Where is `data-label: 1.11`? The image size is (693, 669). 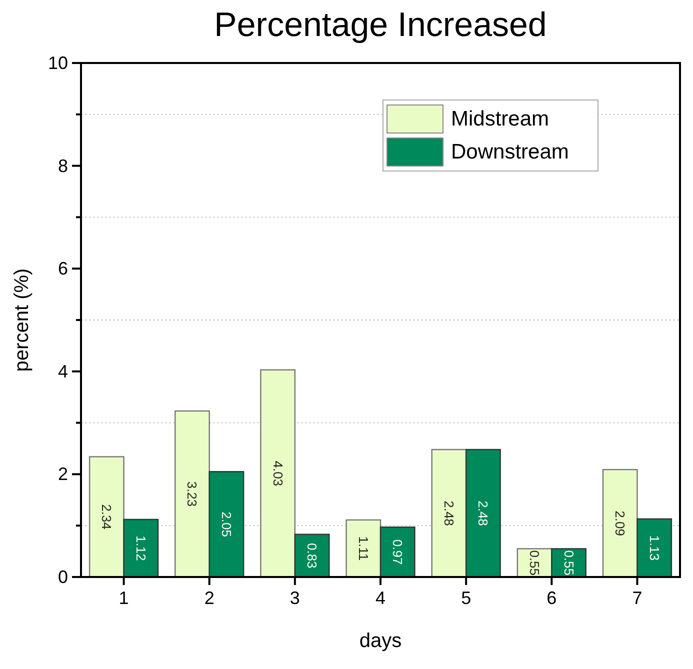
data-label: 1.11 is located at coordinates (363, 548).